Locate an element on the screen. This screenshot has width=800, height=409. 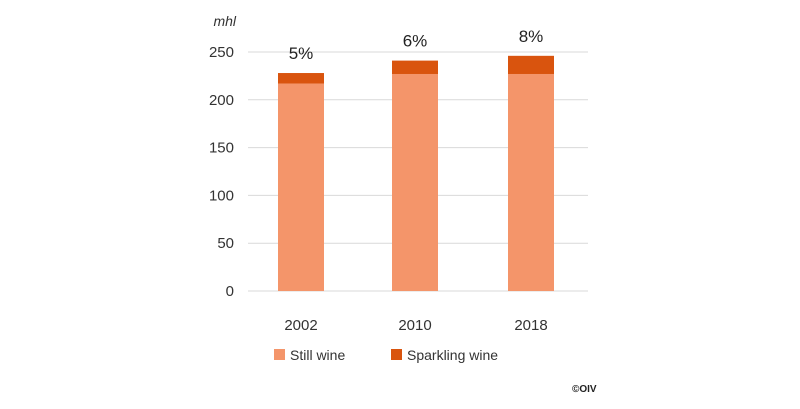
bar-sparkling-wine-2010 is located at coordinates (415, 67).